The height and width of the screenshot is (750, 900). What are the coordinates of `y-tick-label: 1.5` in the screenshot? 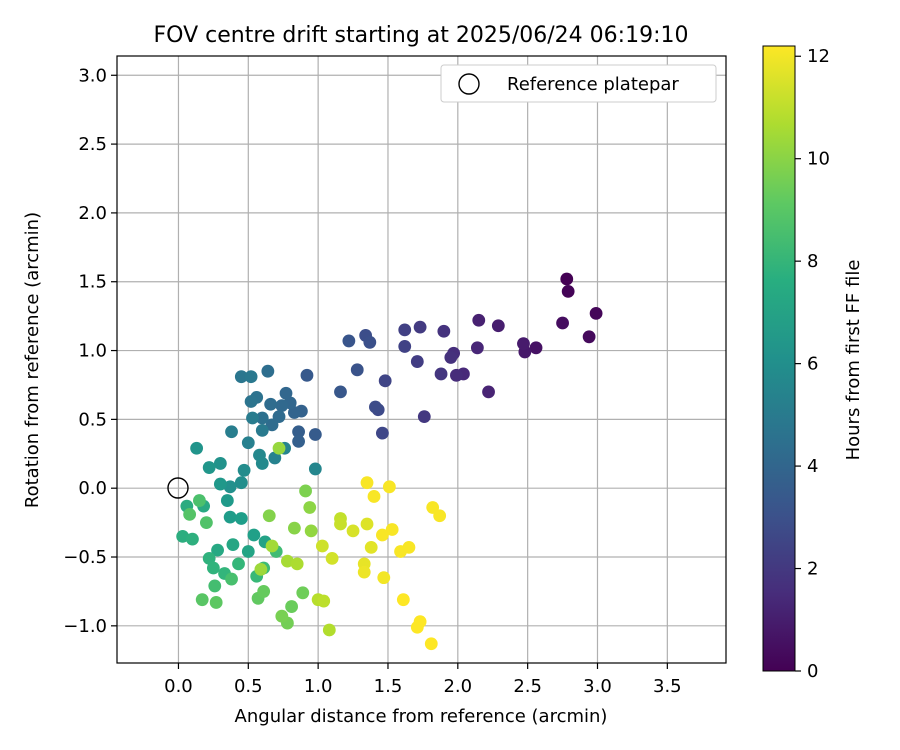 It's located at (92, 282).